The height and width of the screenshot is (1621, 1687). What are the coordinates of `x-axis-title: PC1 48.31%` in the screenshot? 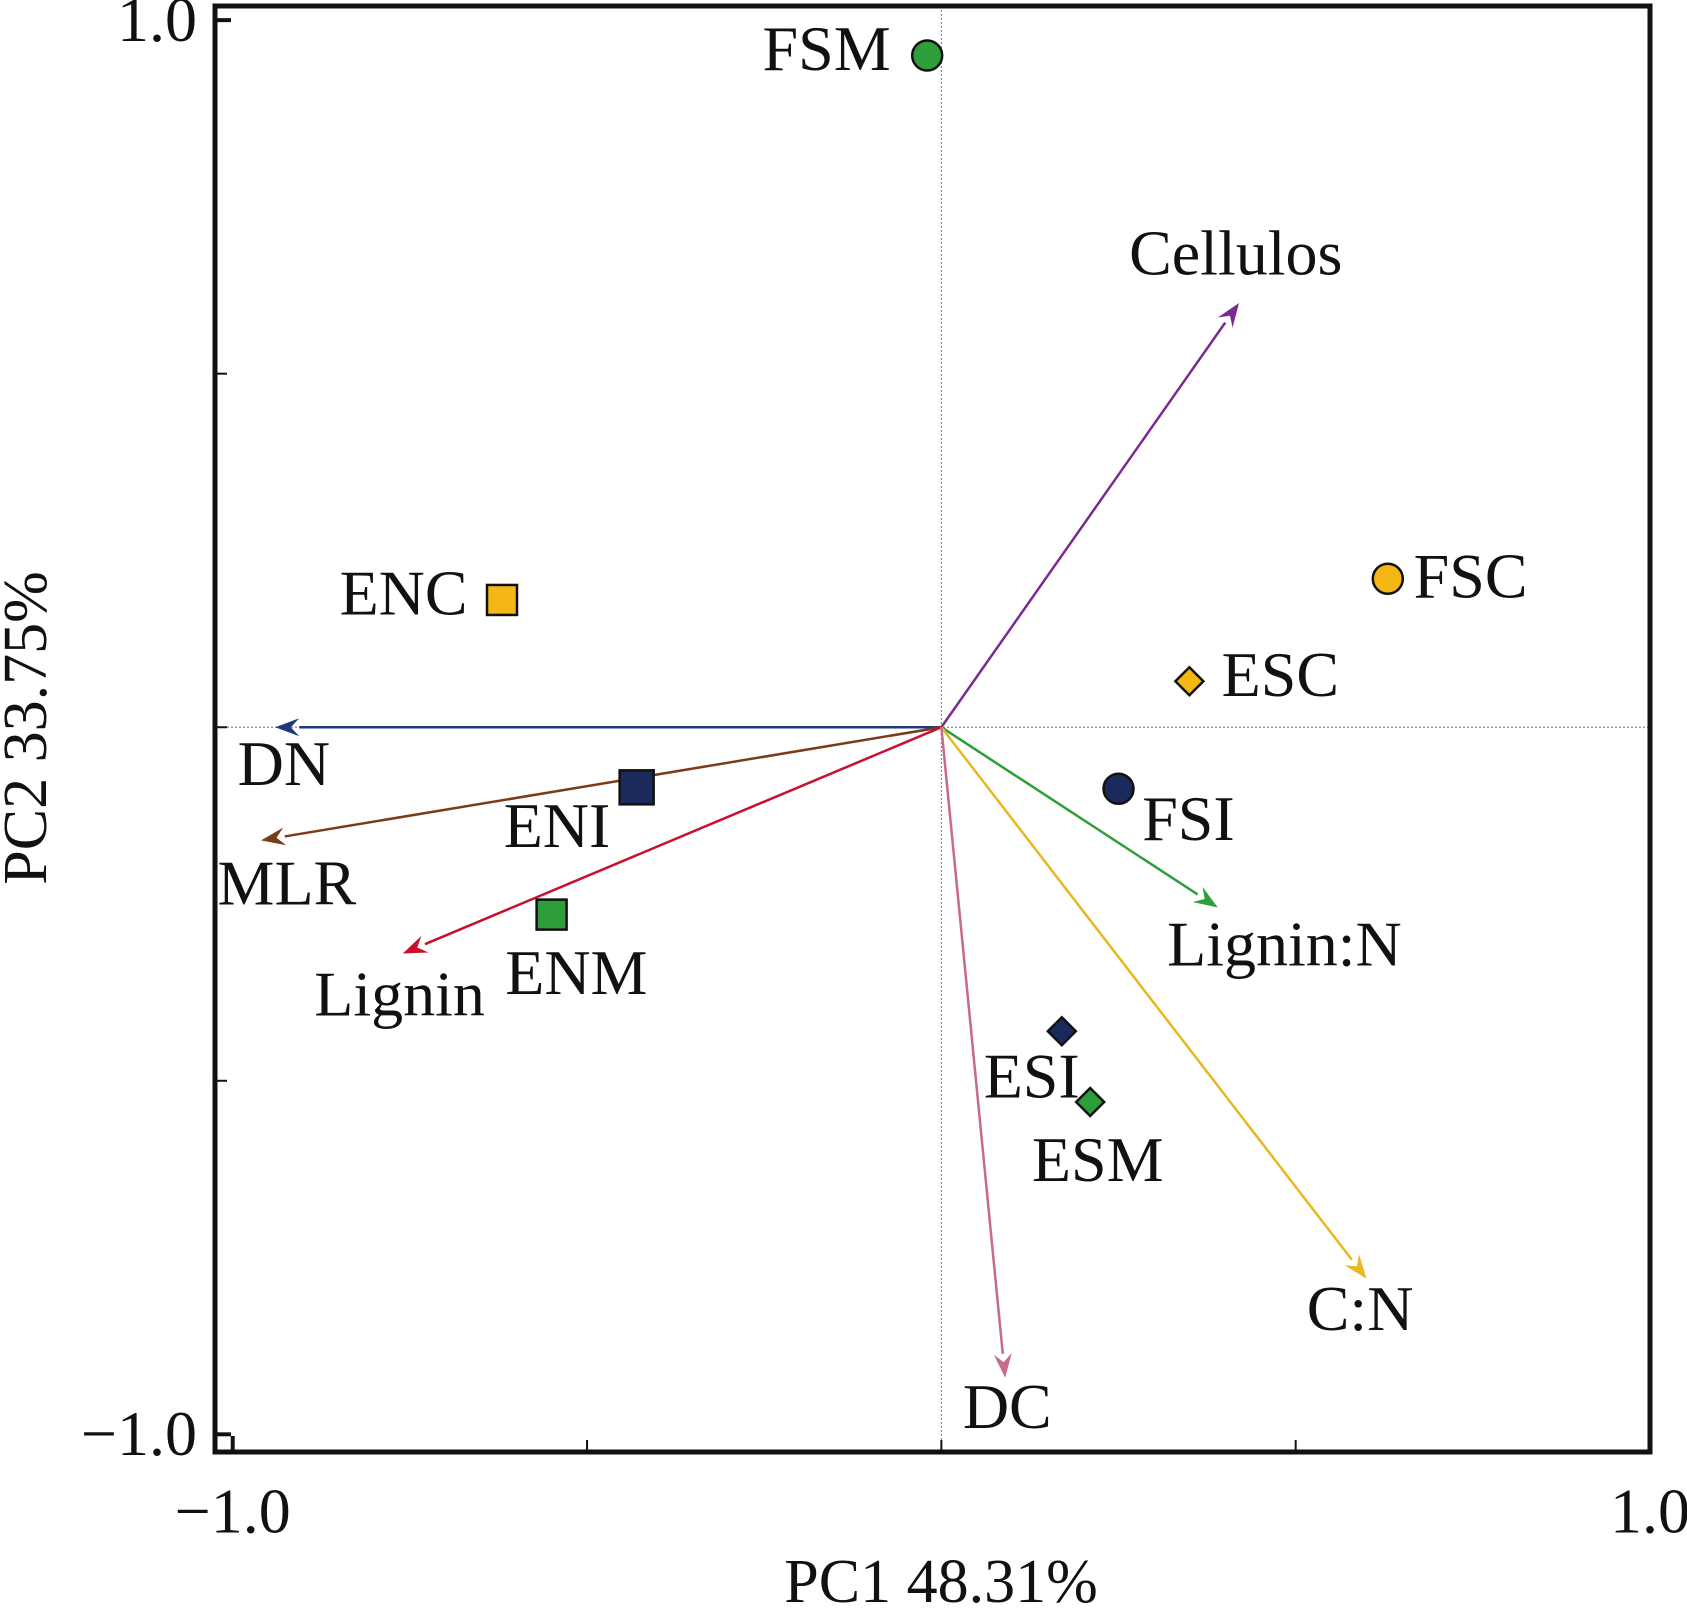 It's located at (940, 1582).